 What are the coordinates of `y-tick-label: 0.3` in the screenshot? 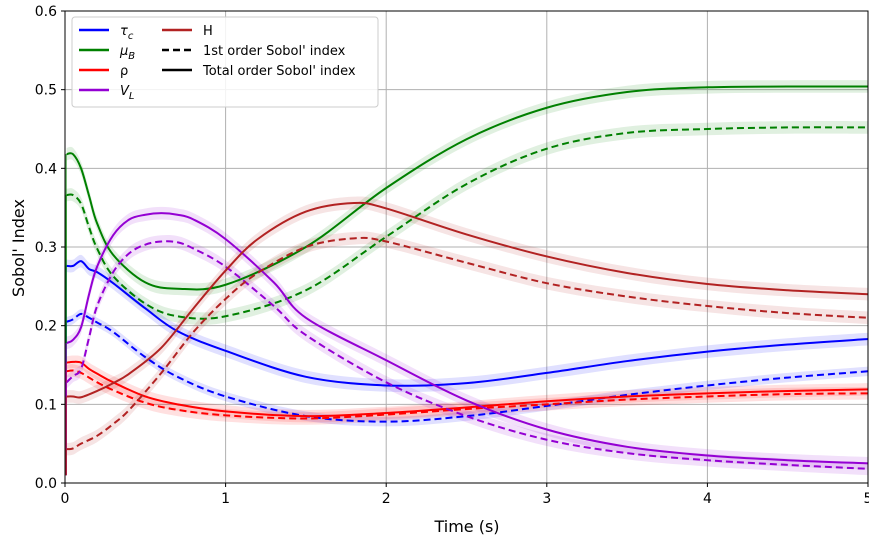 It's located at (46, 248).